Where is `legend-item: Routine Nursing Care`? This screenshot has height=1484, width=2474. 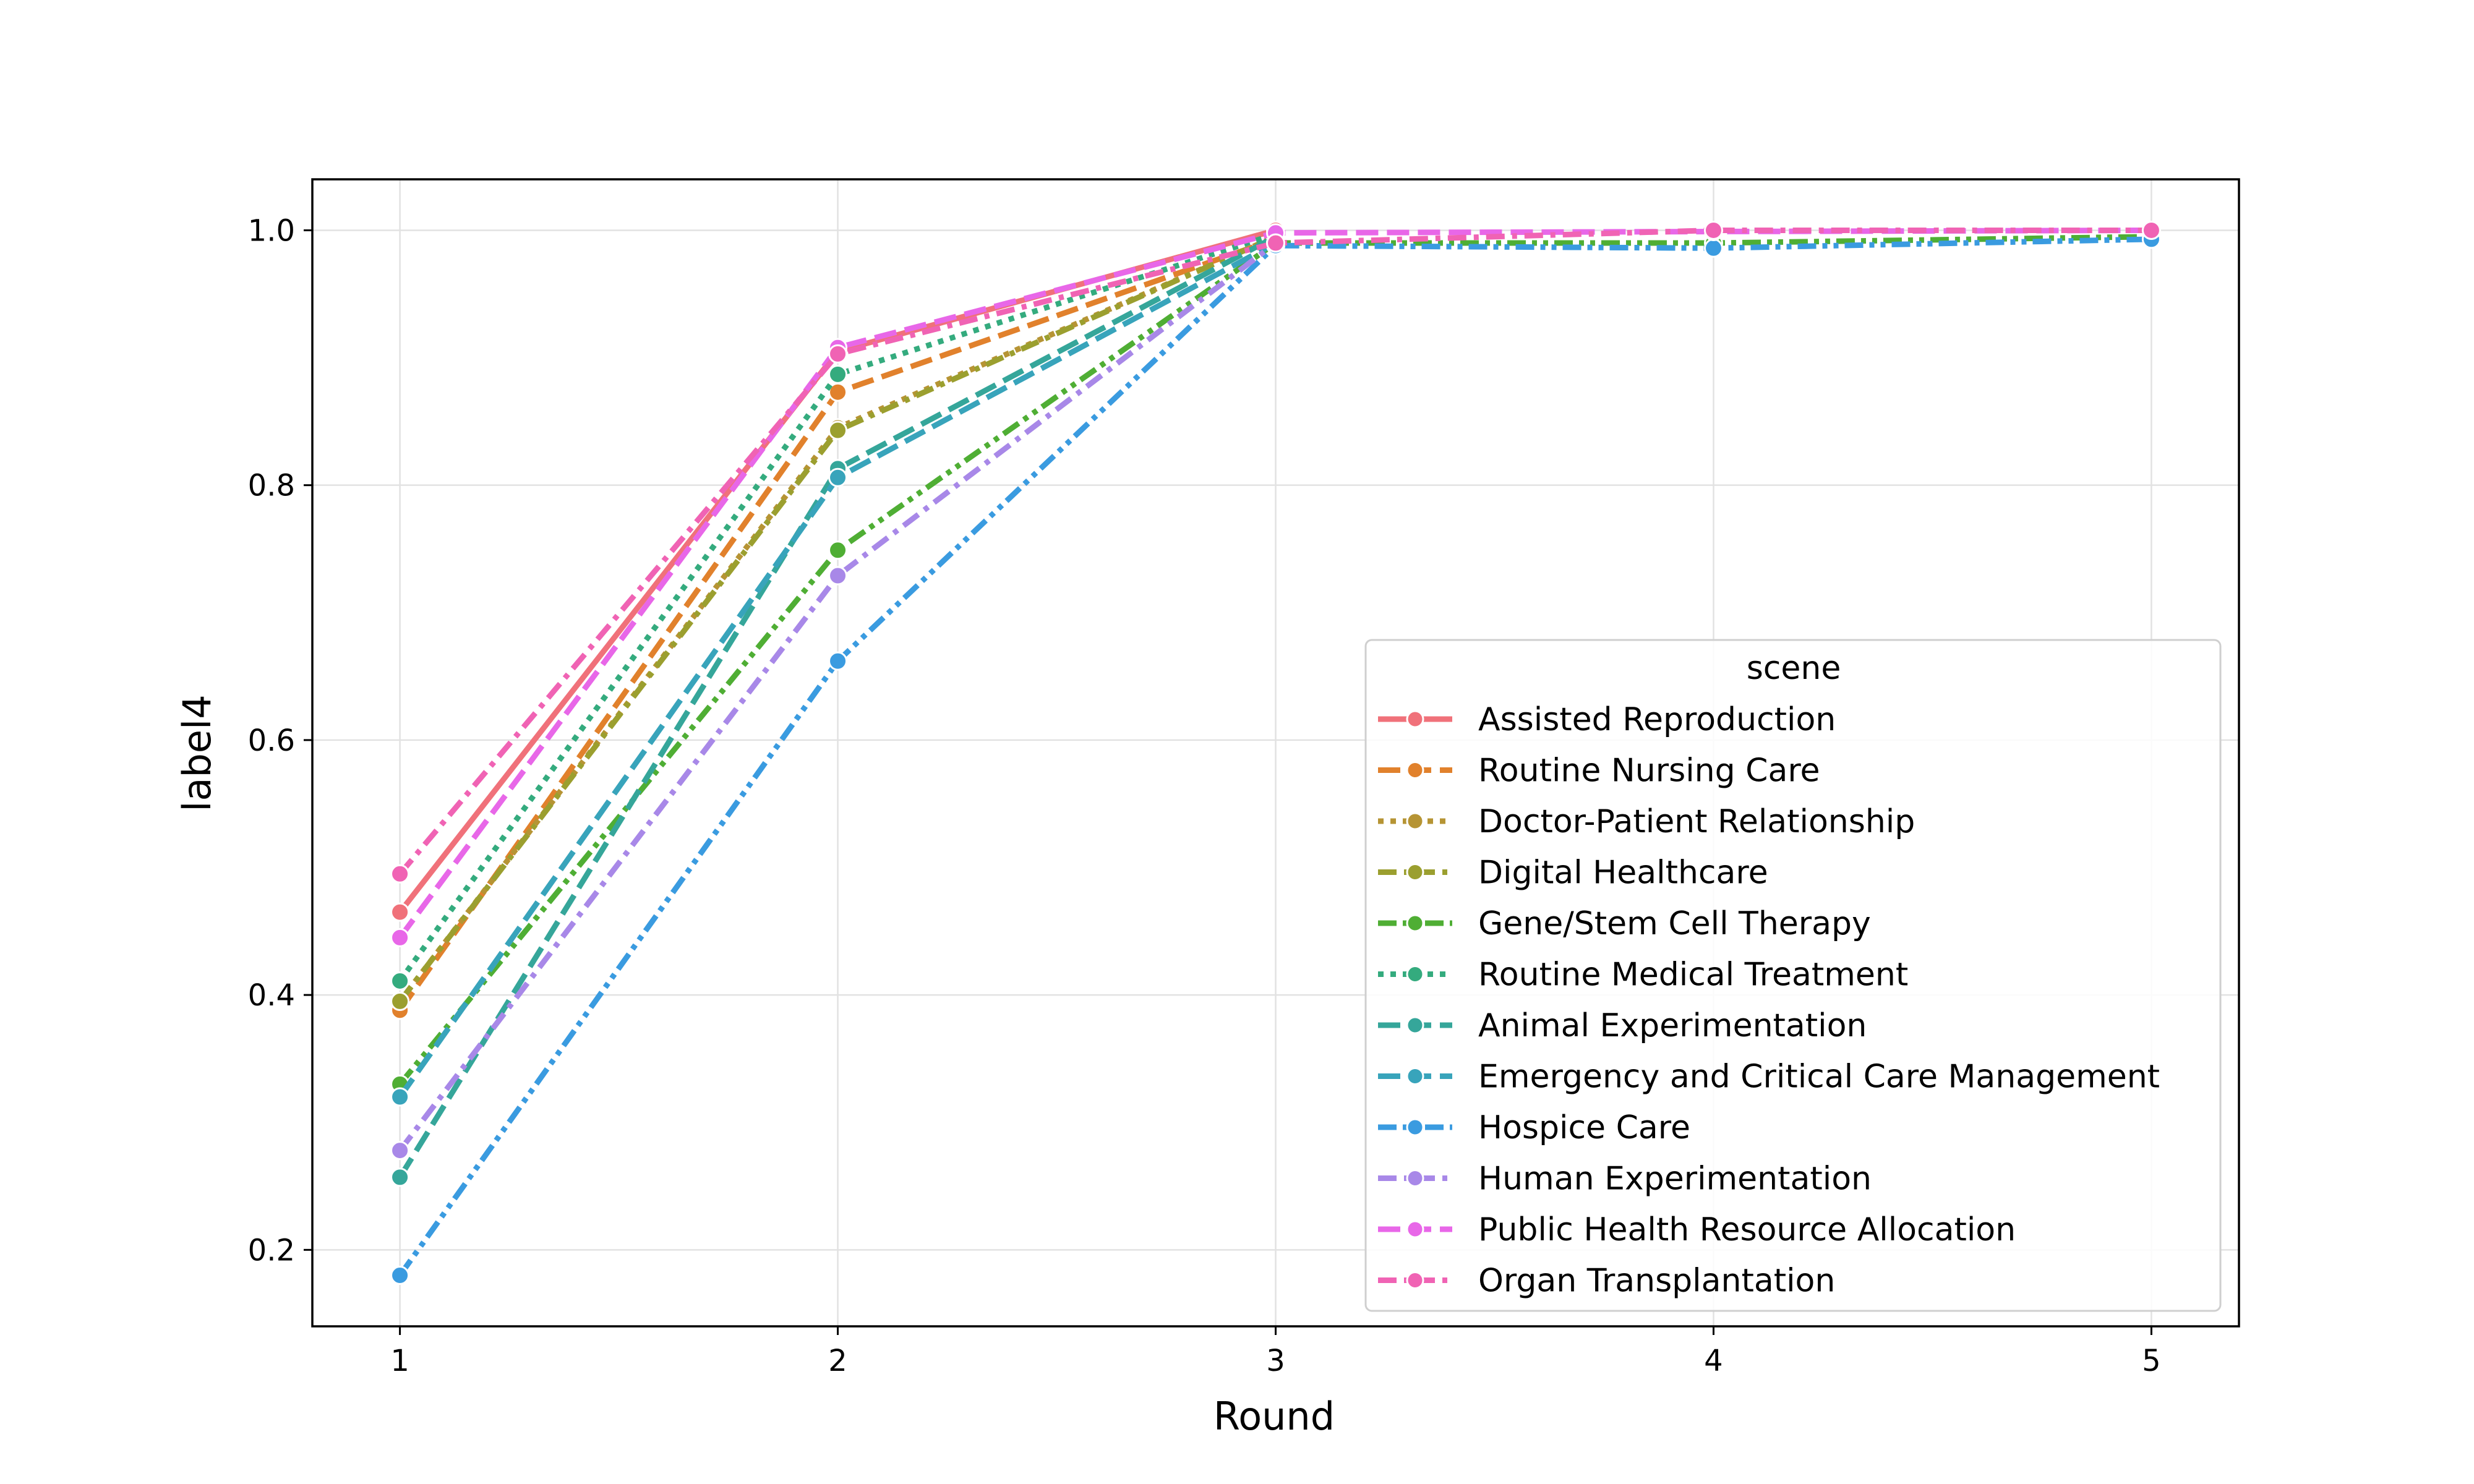
legend-item: Routine Nursing Care is located at coordinates (1599, 771).